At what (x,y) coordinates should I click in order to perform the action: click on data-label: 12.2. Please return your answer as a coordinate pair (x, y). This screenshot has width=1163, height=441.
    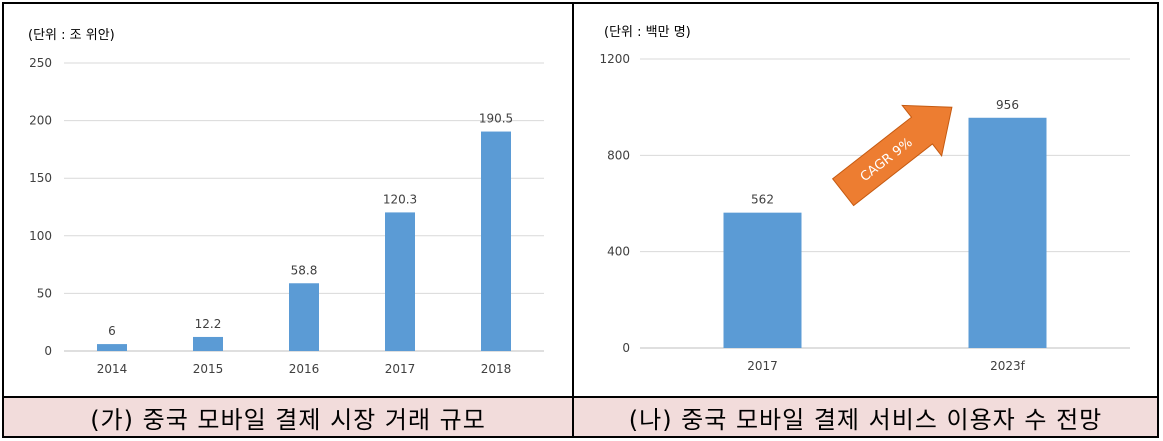
    Looking at the image, I should click on (208, 324).